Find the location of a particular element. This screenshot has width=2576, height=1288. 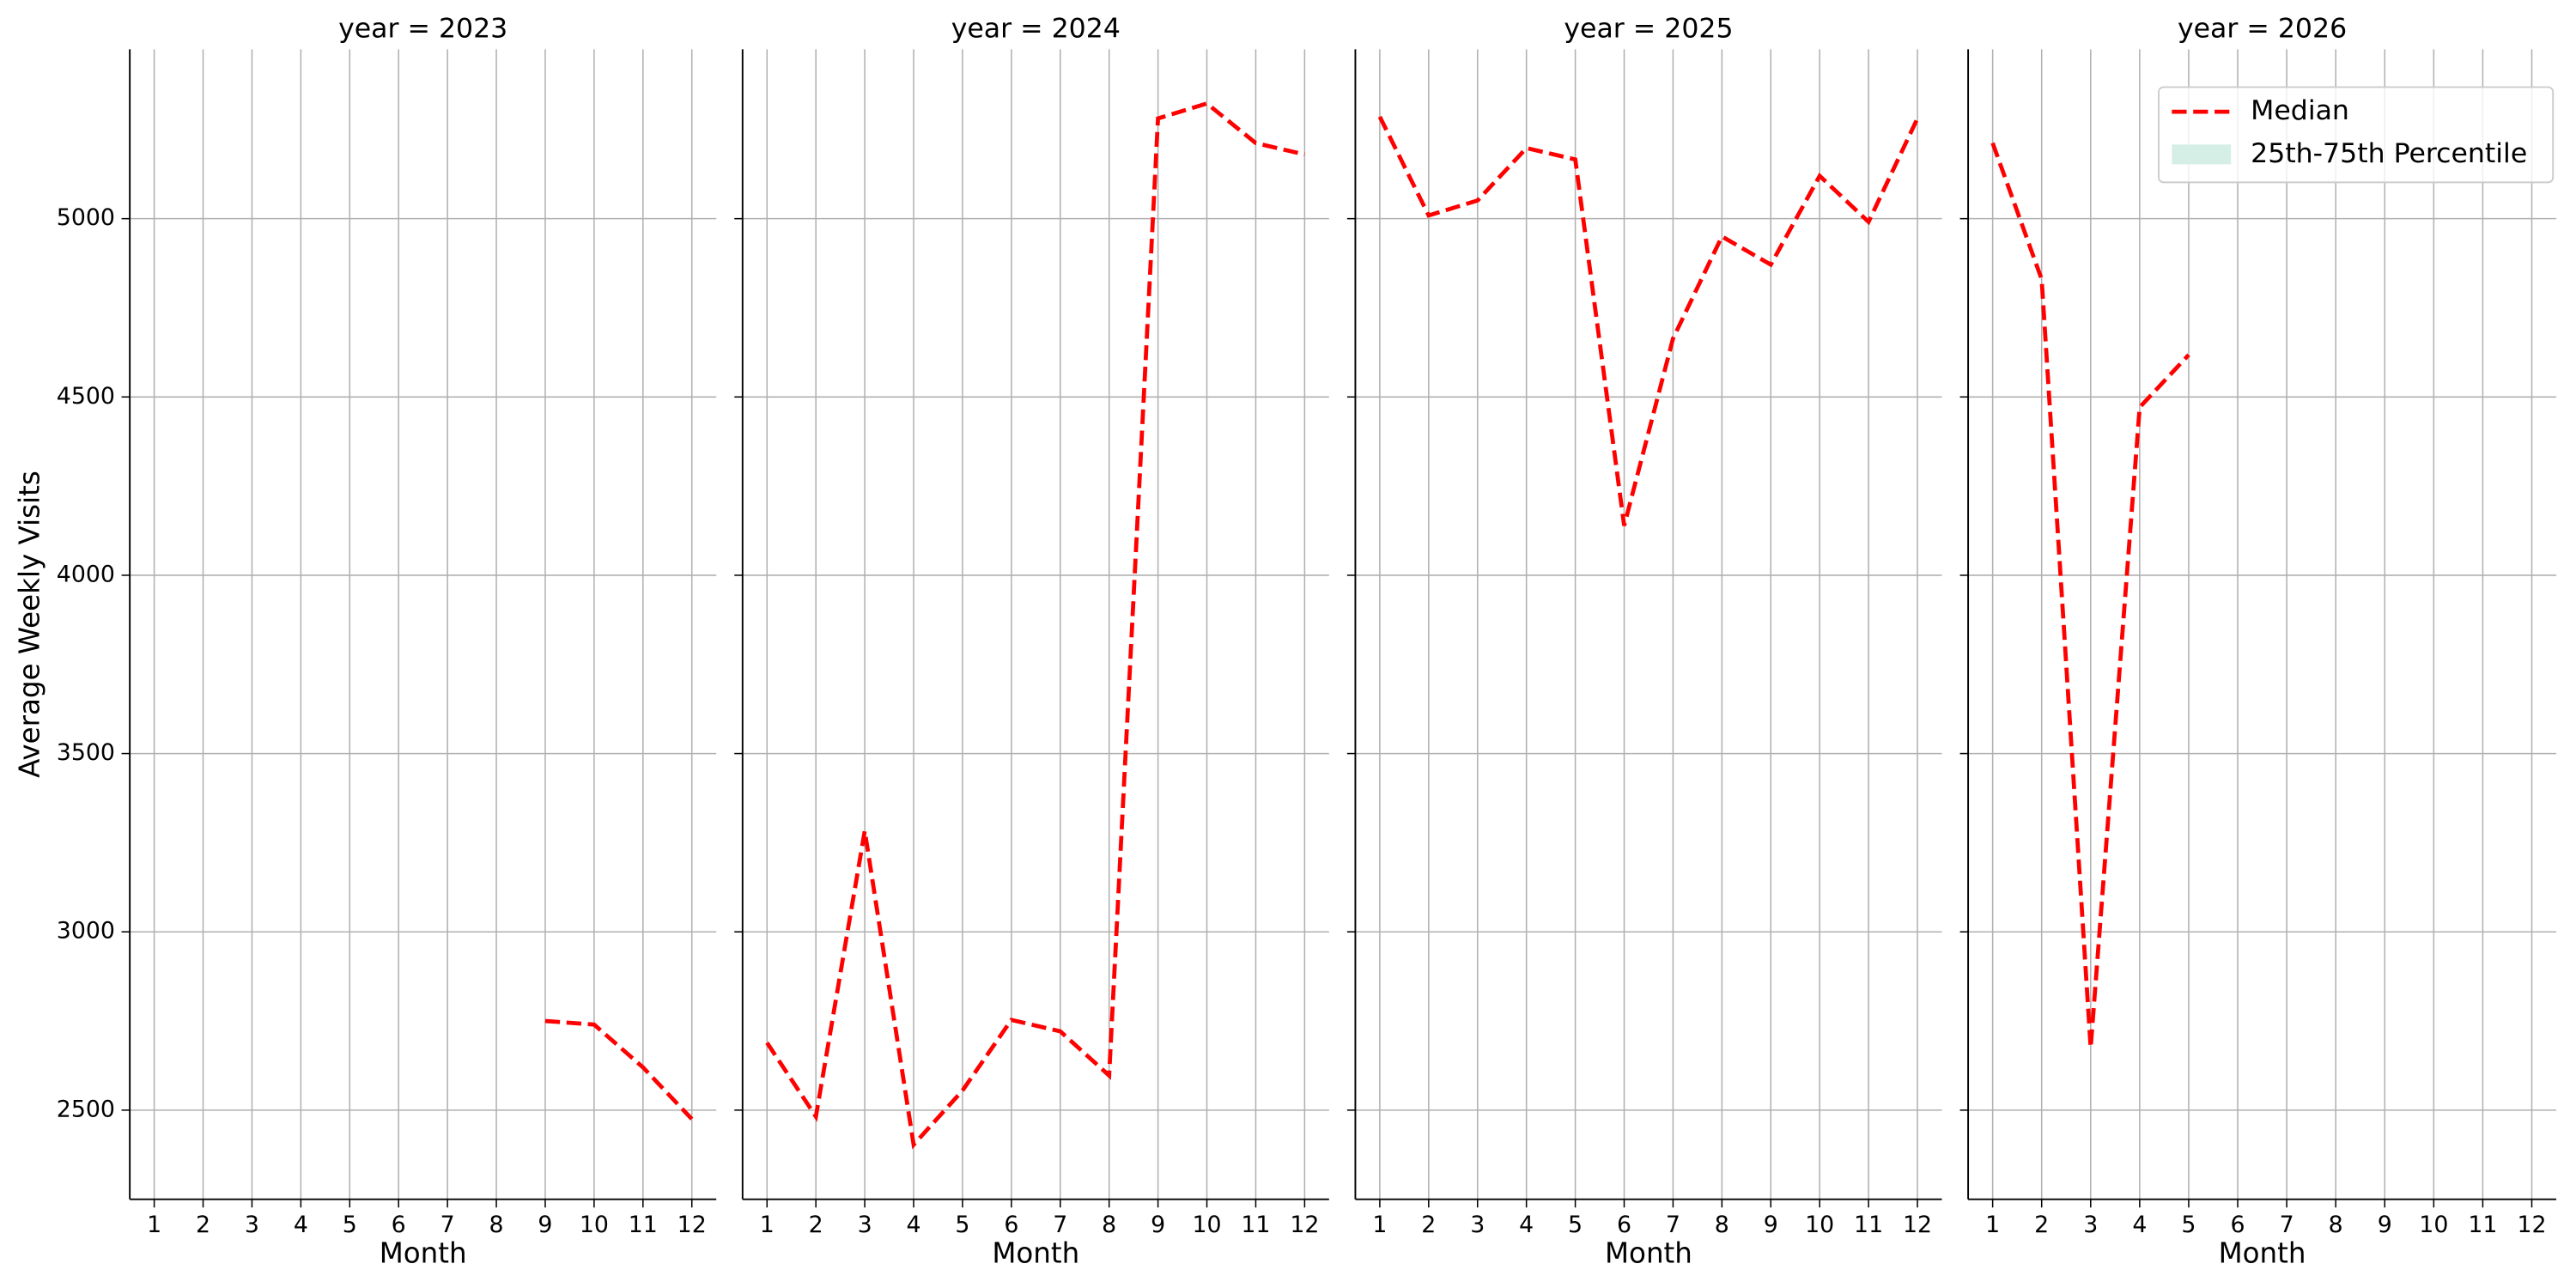

legend-label: Median is located at coordinates (2300, 111).